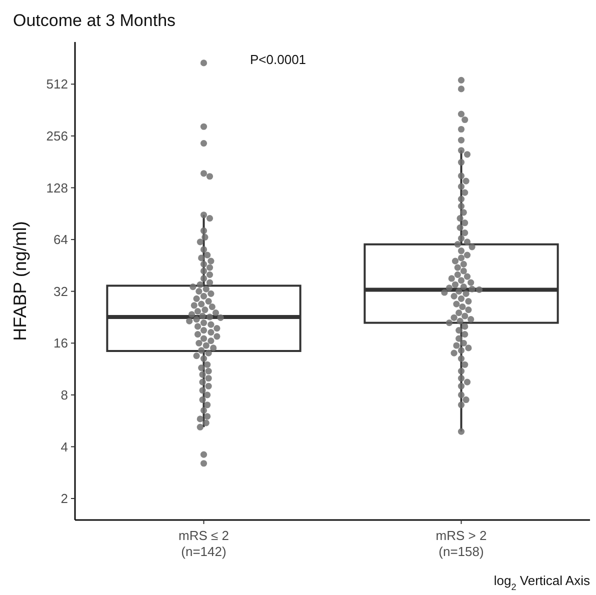  I want to click on x-tick-label: mRS > 2 (n=158), so click(461, 543).